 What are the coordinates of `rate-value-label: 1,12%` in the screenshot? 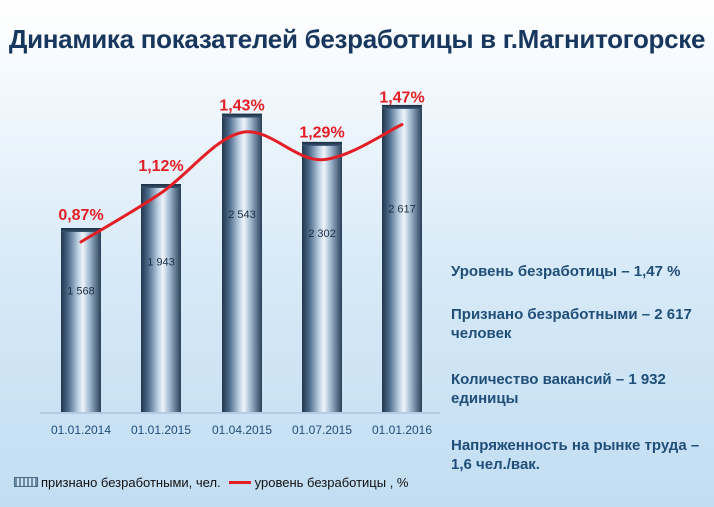 It's located at (160, 166).